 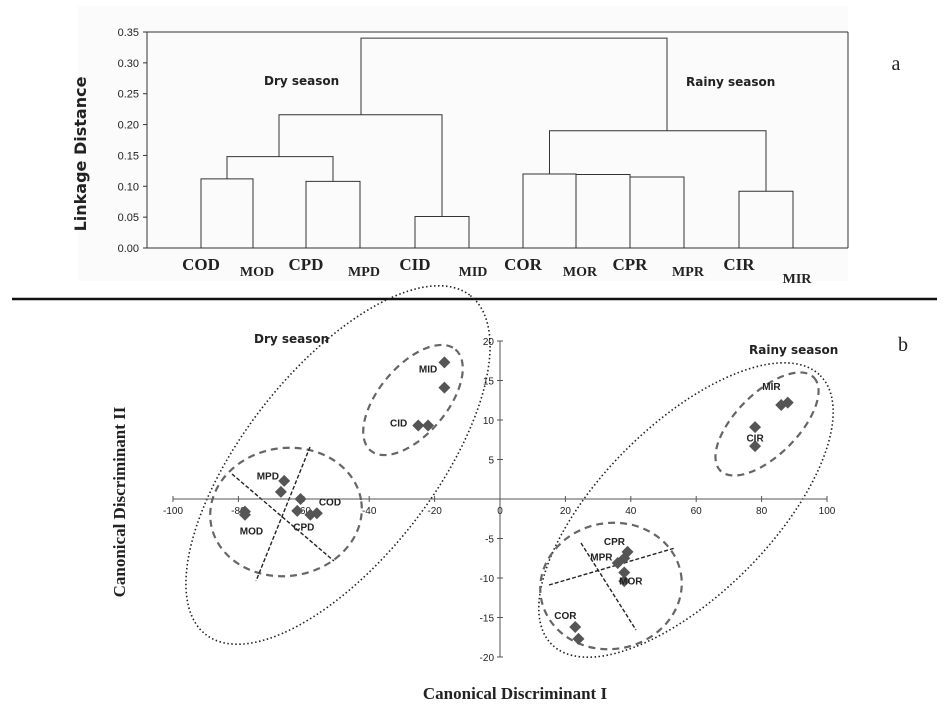 I want to click on dendrogram-leaf-label-cor: COR, so click(x=523, y=264).